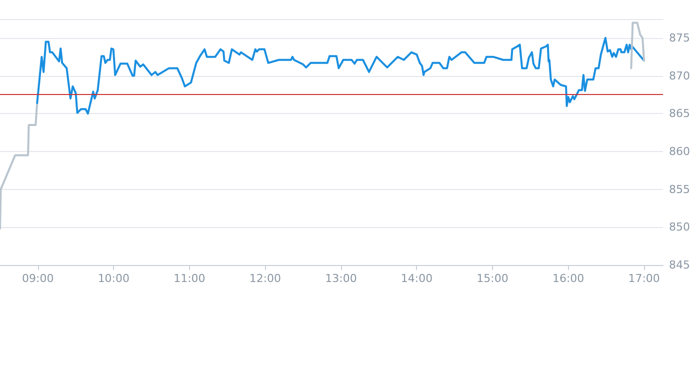 The image size is (693, 365). I want to click on x-tick-label: 12:00, so click(265, 278).